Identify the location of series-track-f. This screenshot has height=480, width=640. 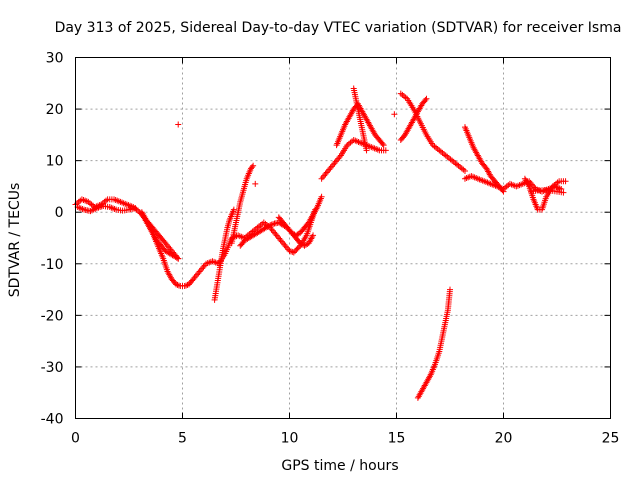
(242, 204).